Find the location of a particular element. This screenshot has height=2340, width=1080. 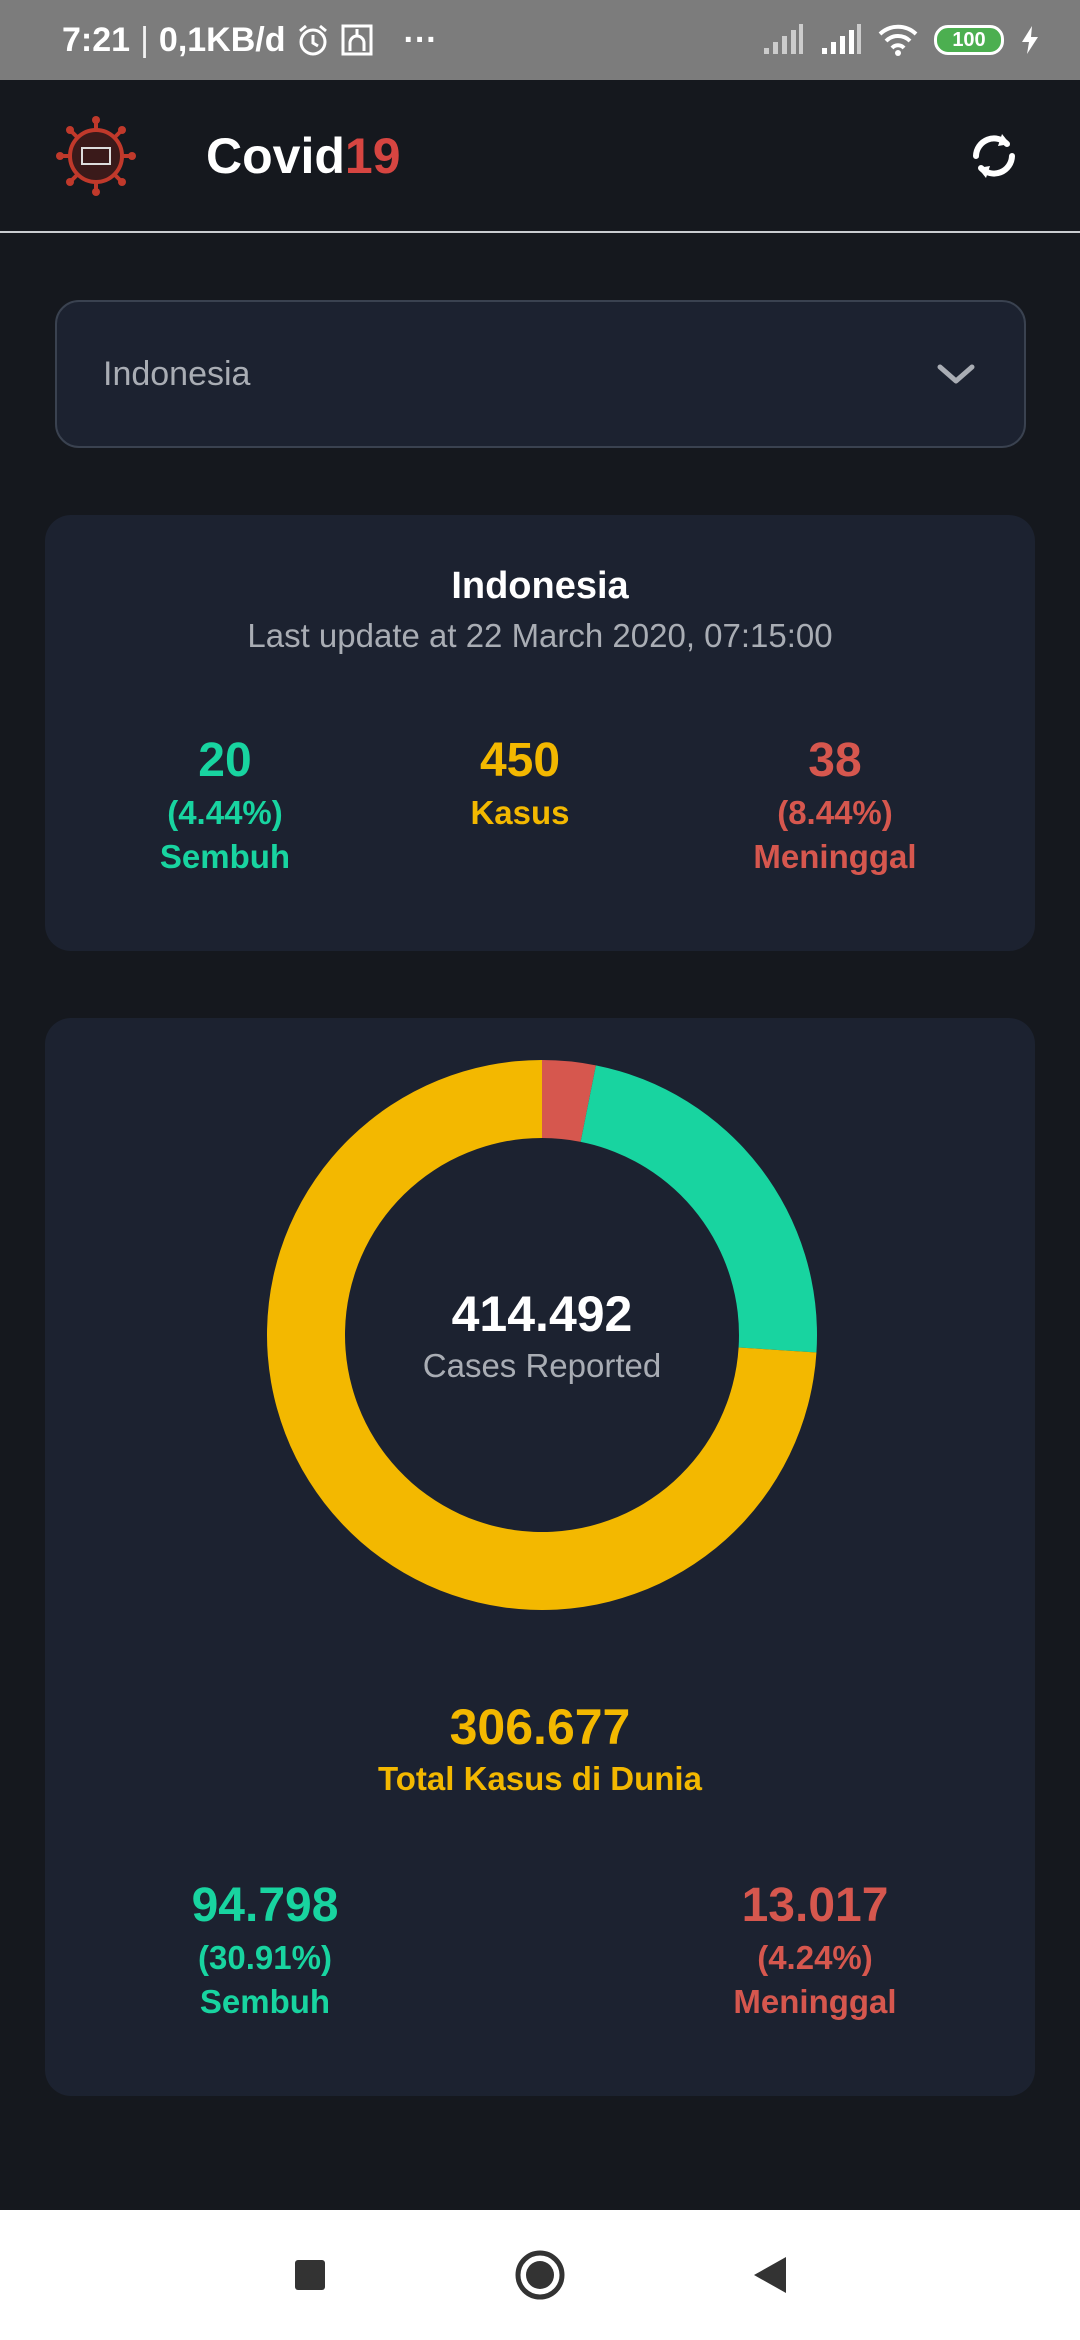

status-left: 7:21 | 0,1KB/d ··· is located at coordinates (249, 40).